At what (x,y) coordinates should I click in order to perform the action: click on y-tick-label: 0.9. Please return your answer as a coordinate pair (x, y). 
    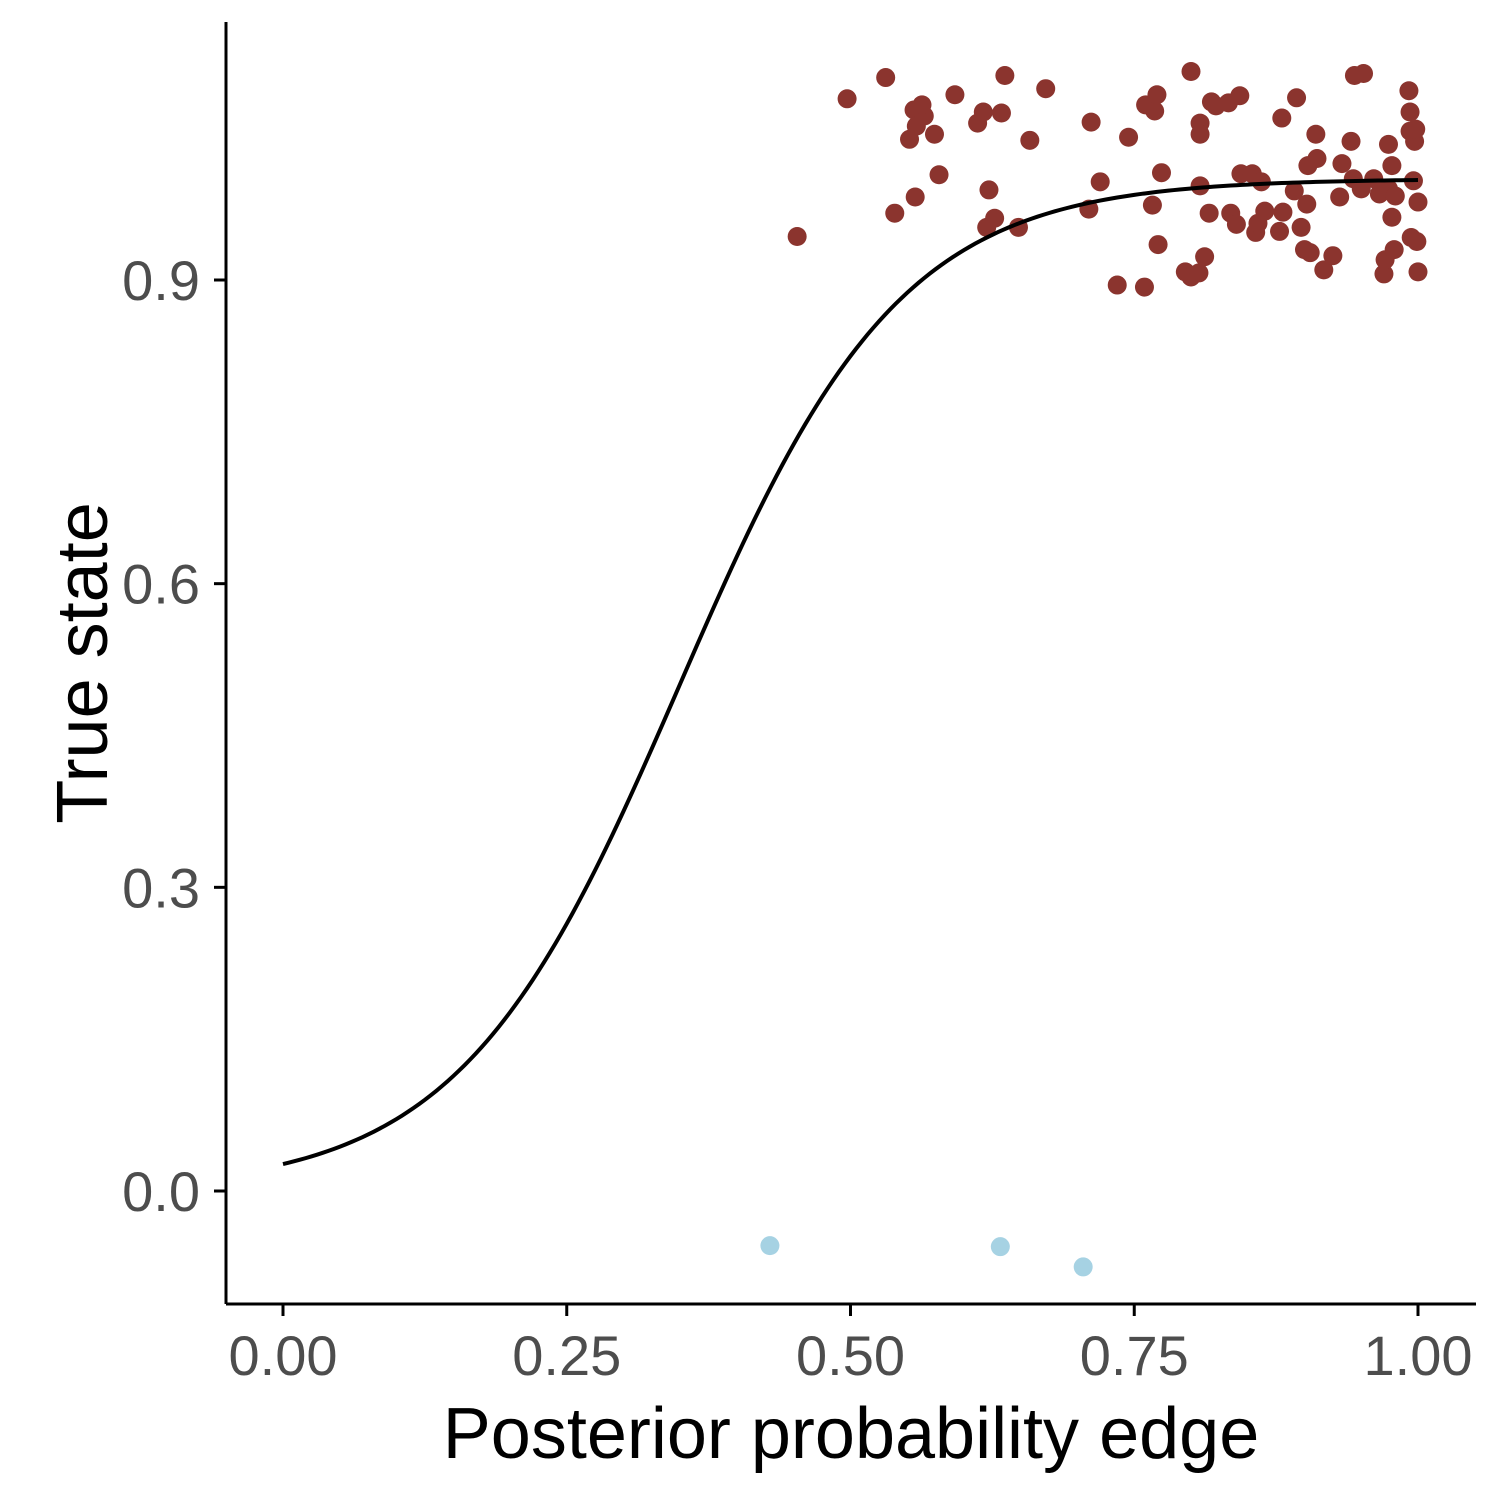
    Looking at the image, I should click on (161, 280).